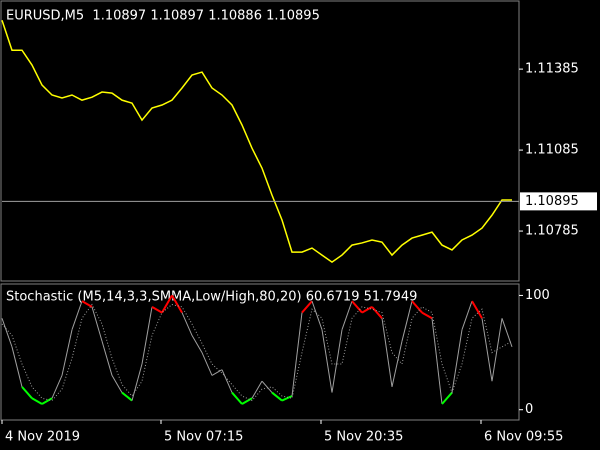 This screenshot has width=600, height=450. What do you see at coordinates (552, 231) in the screenshot?
I see `y-tick-label: 1.10785` at bounding box center [552, 231].